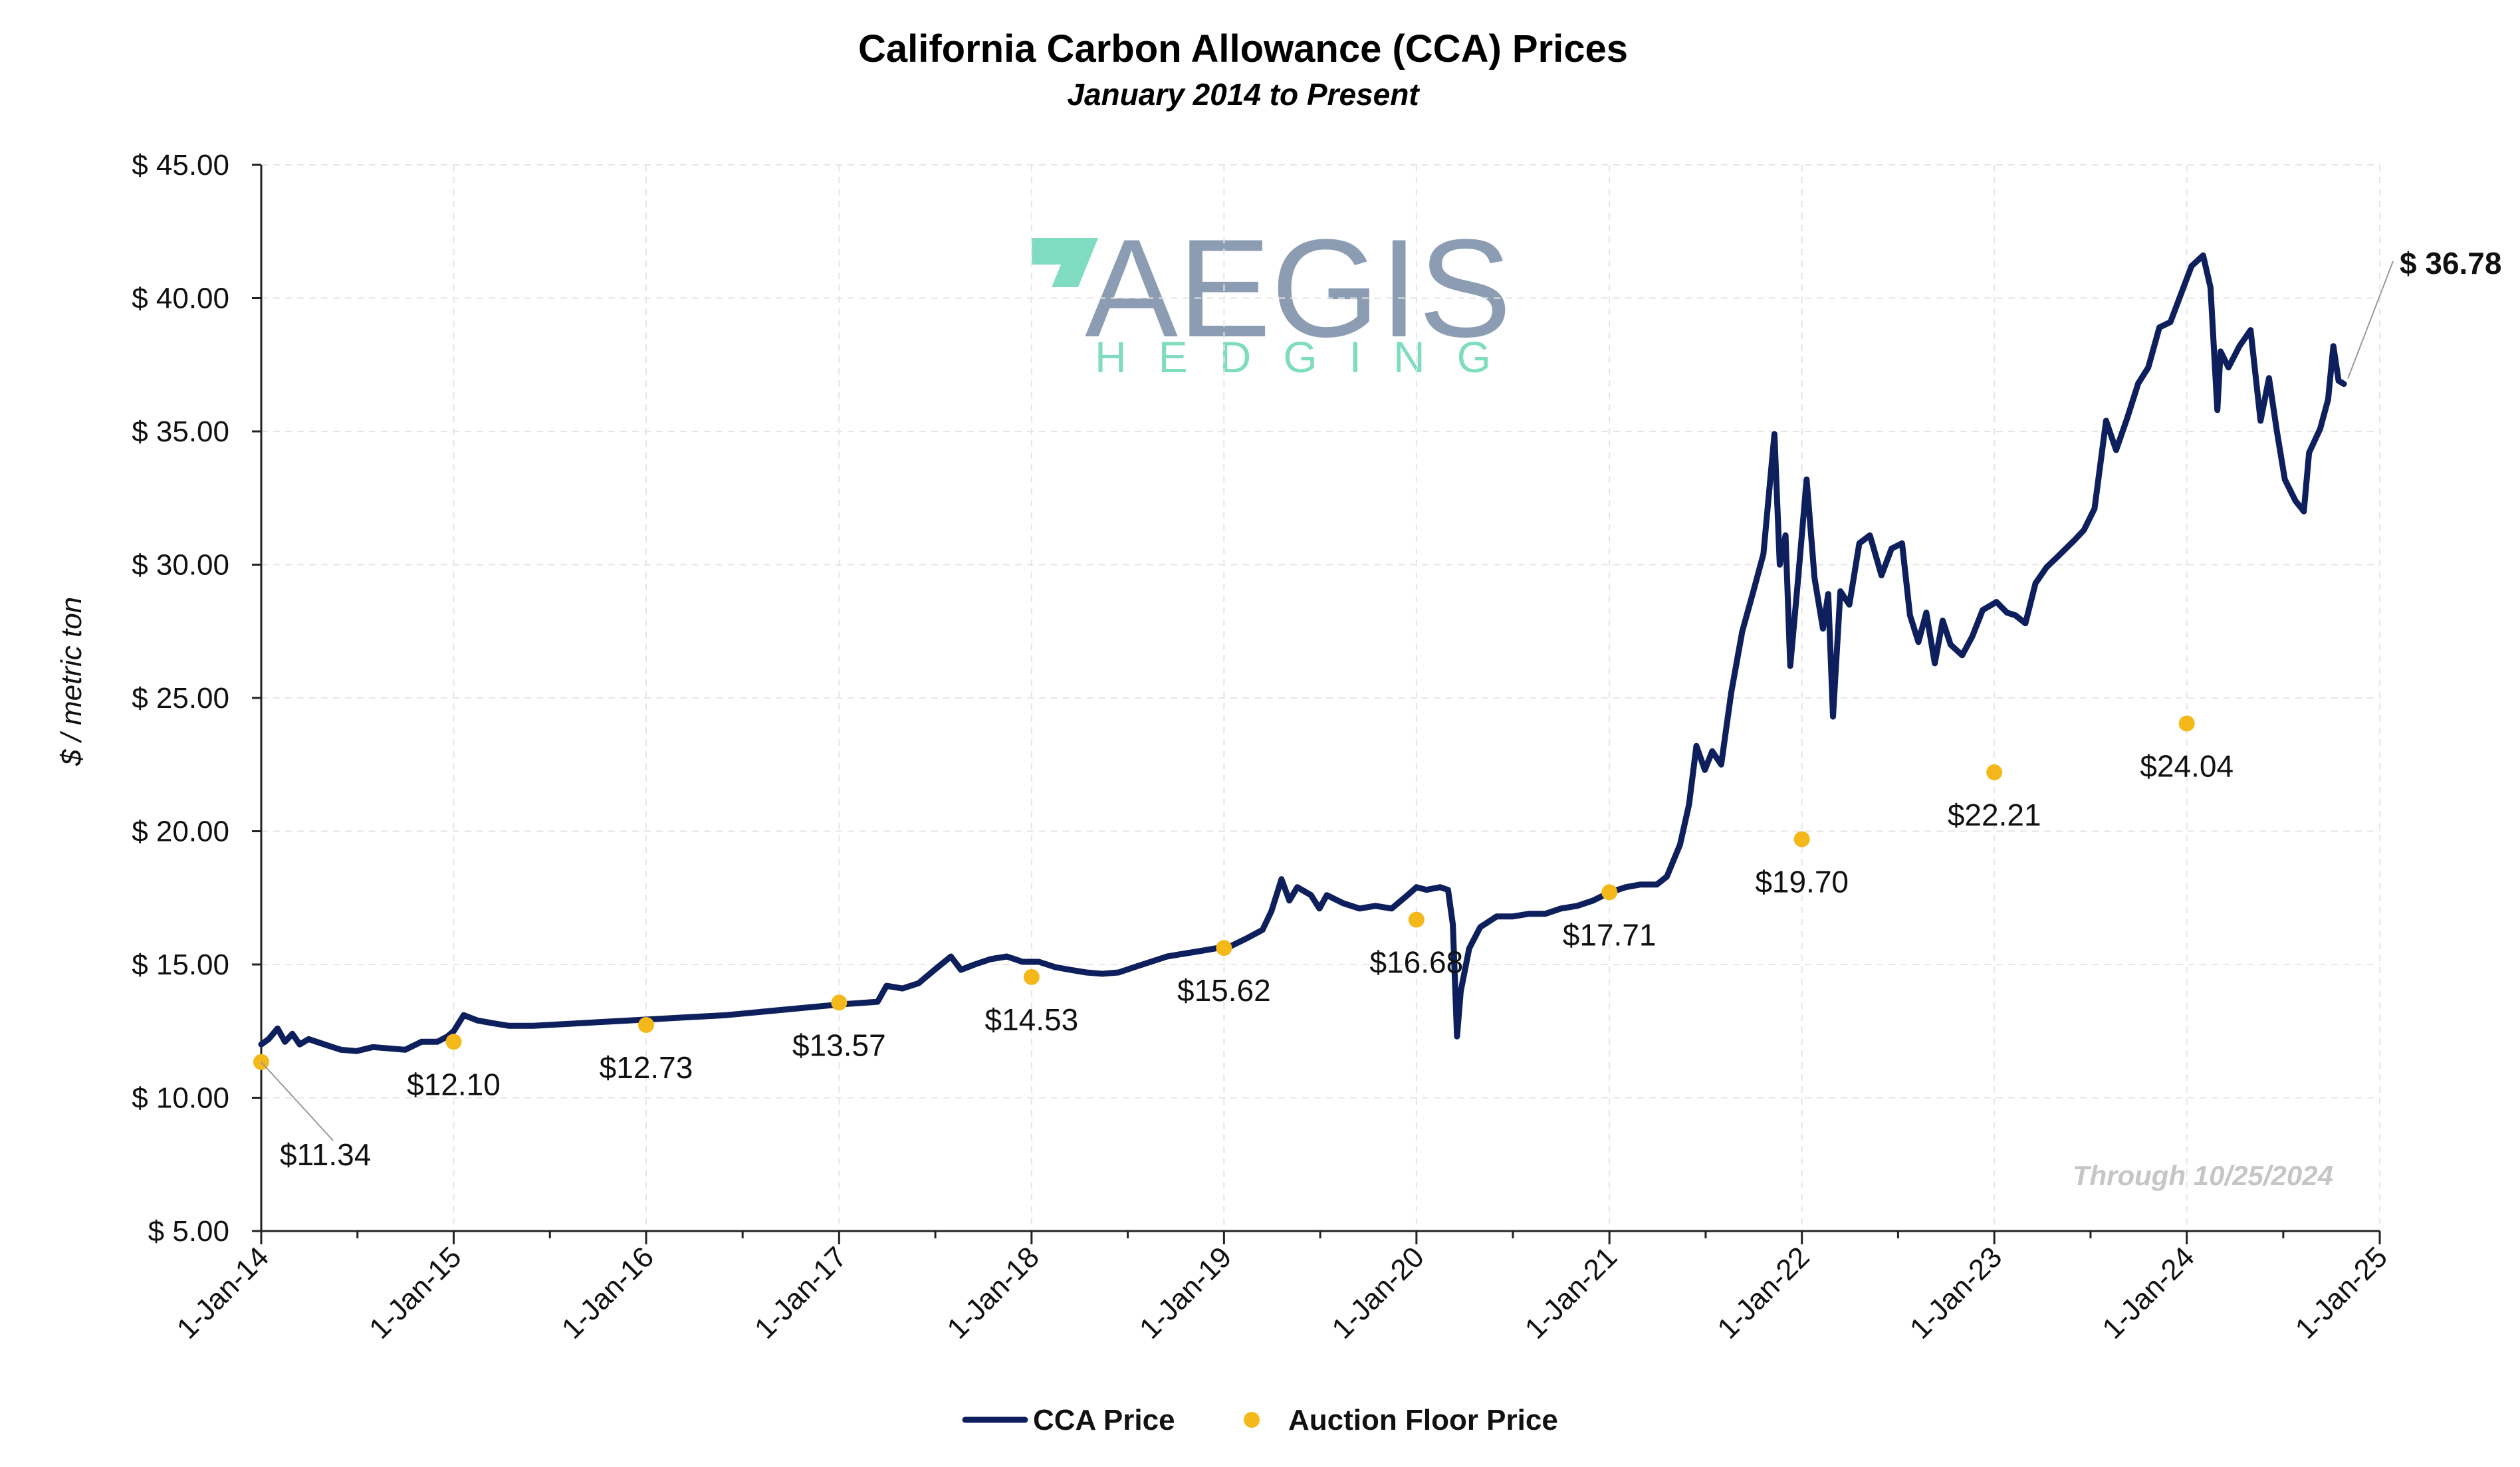  Describe the element at coordinates (415, 1293) in the screenshot. I see `x-tick-label: 1-Jan-15` at that location.